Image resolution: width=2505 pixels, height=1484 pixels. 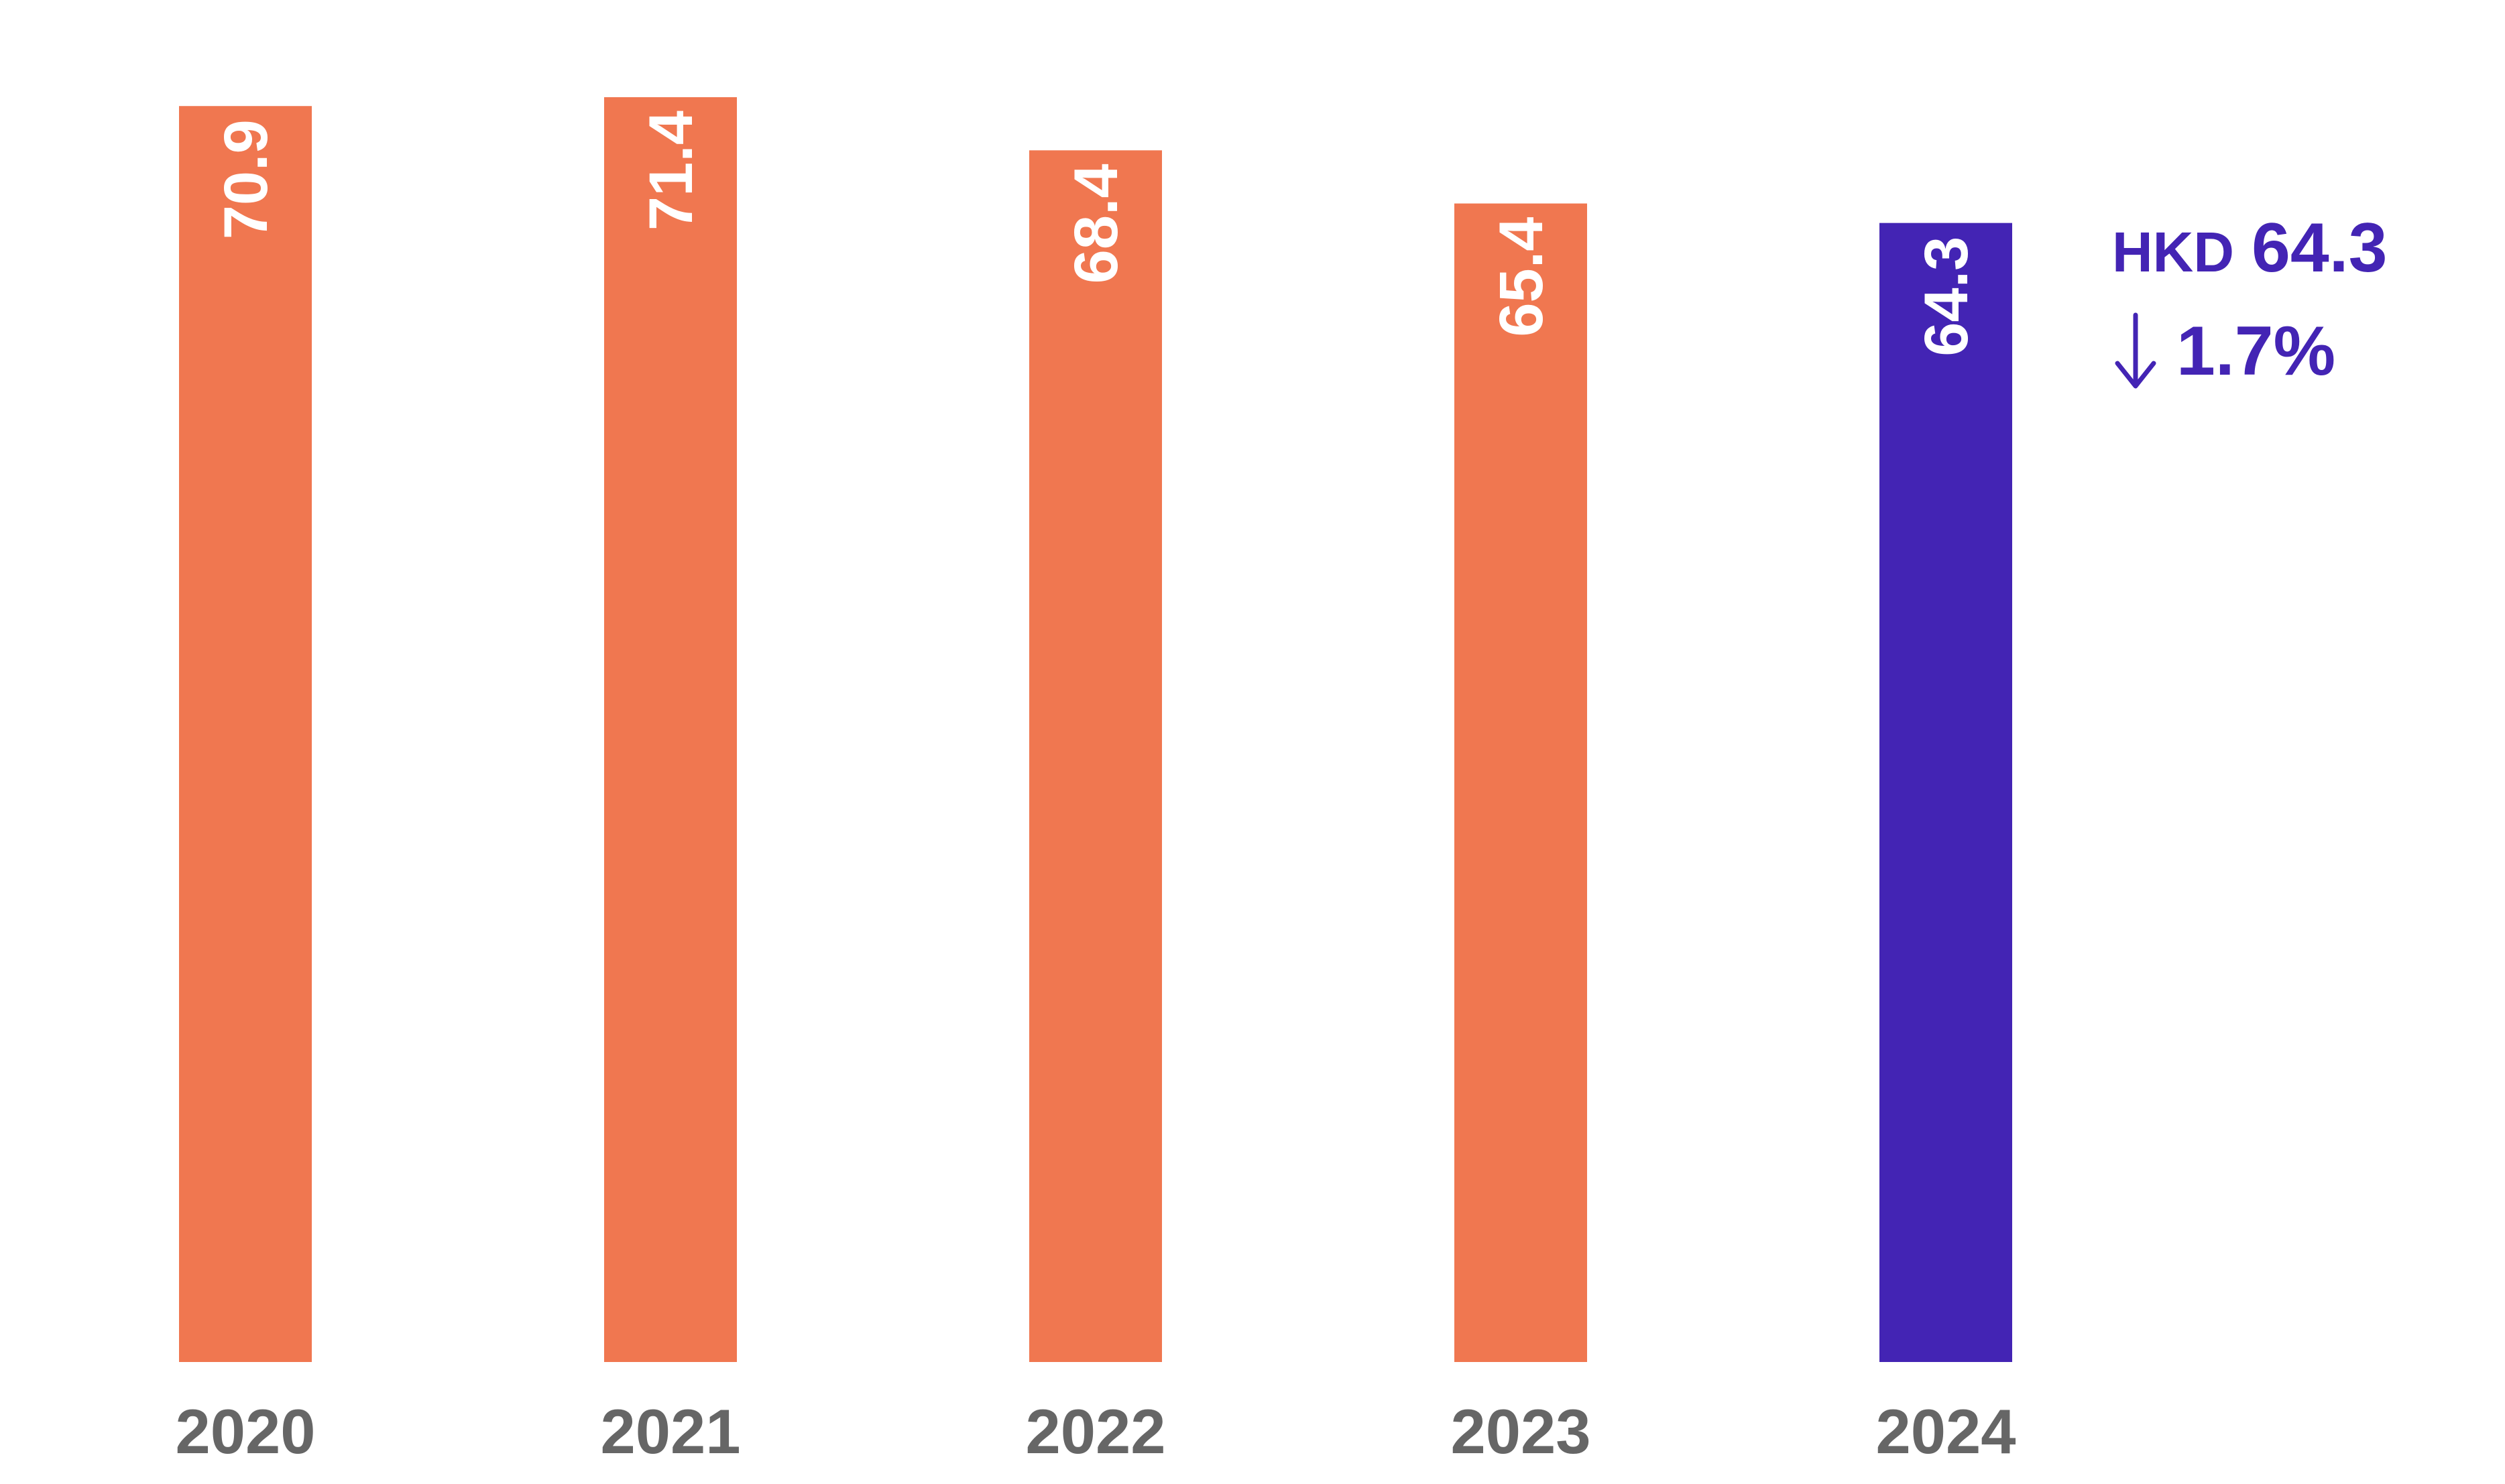 What do you see at coordinates (2249, 260) in the screenshot?
I see `annotation-amount-line: HKD 64.3` at bounding box center [2249, 260].